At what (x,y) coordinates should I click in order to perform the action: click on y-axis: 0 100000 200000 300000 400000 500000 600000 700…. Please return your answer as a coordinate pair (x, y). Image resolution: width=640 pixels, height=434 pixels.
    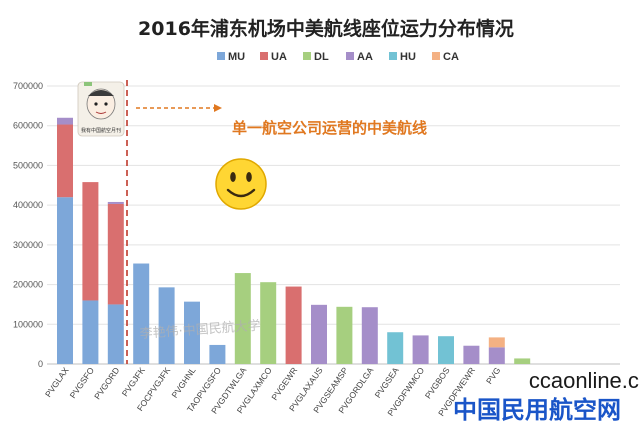
    Looking at the image, I should click on (28, 225).